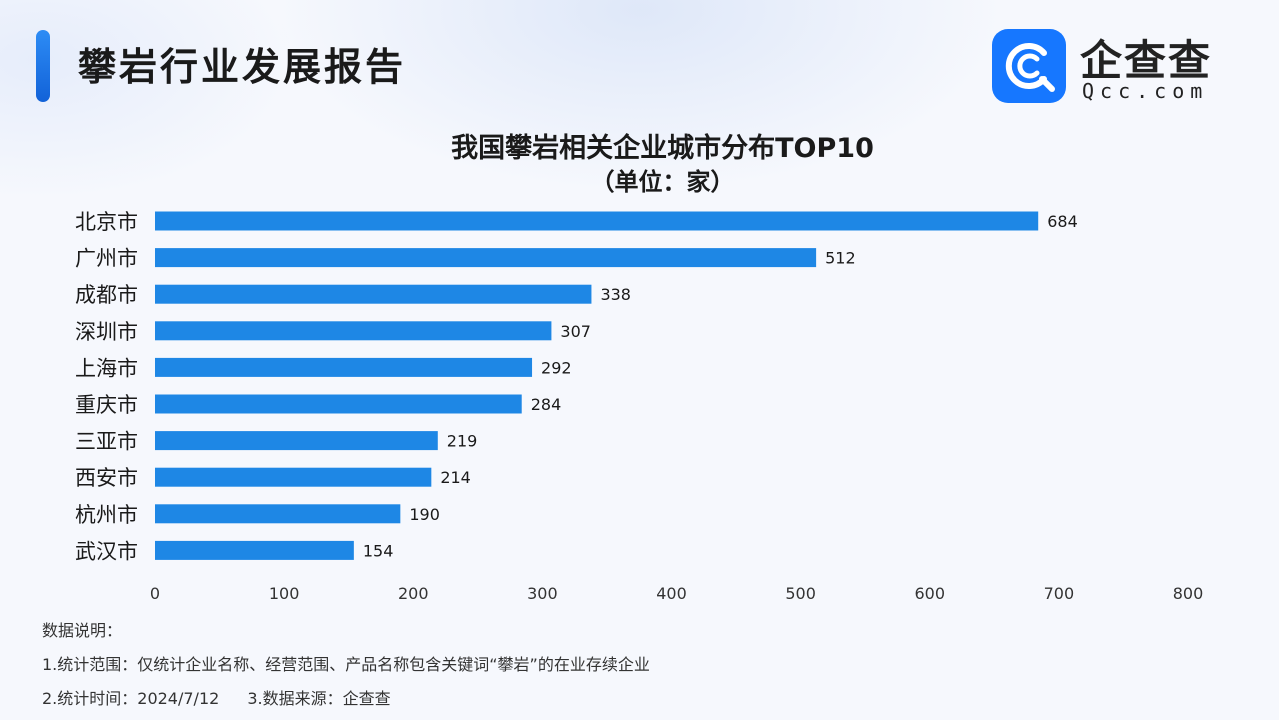  What do you see at coordinates (106, 222) in the screenshot?
I see `category-label: 北京市` at bounding box center [106, 222].